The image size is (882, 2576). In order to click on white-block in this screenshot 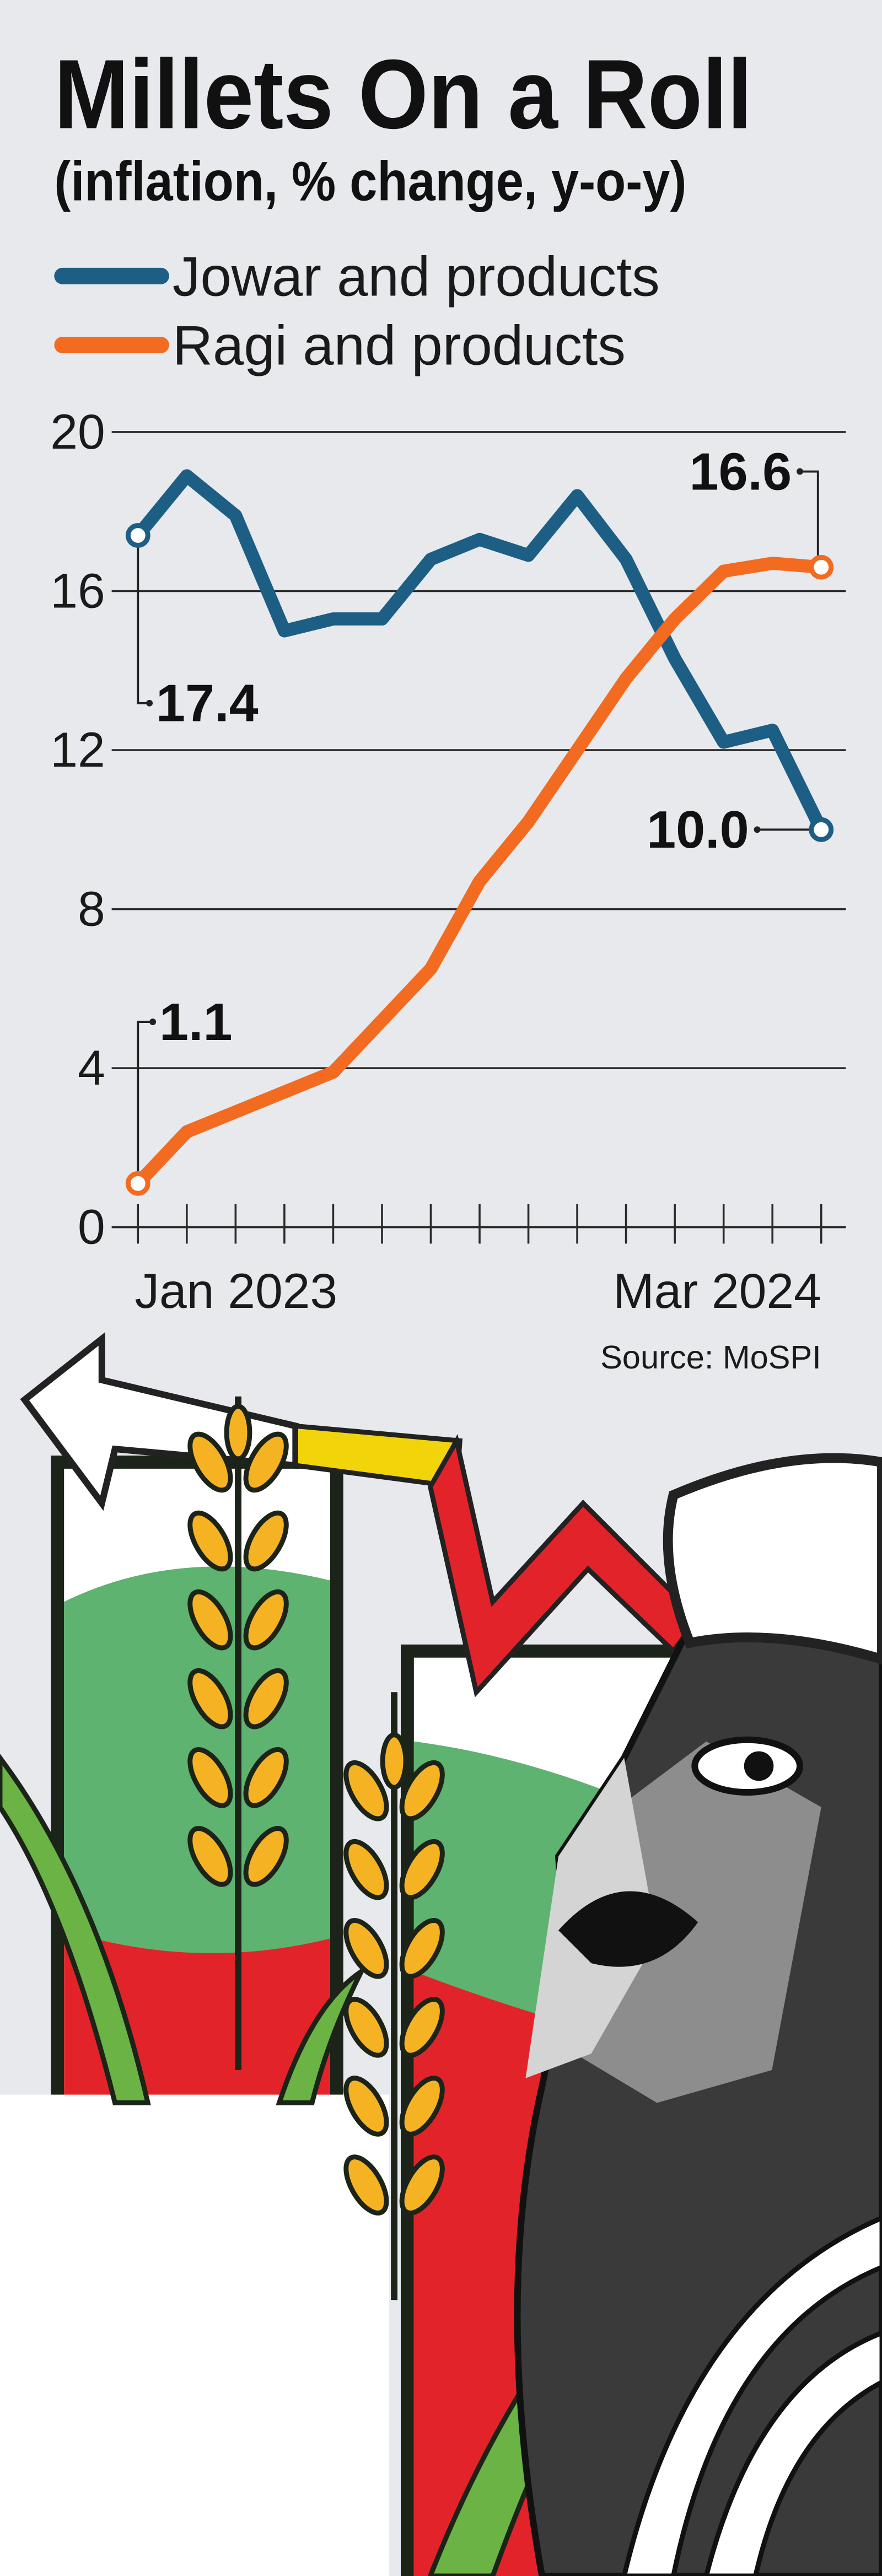, I will do `click(195, 2335)`.